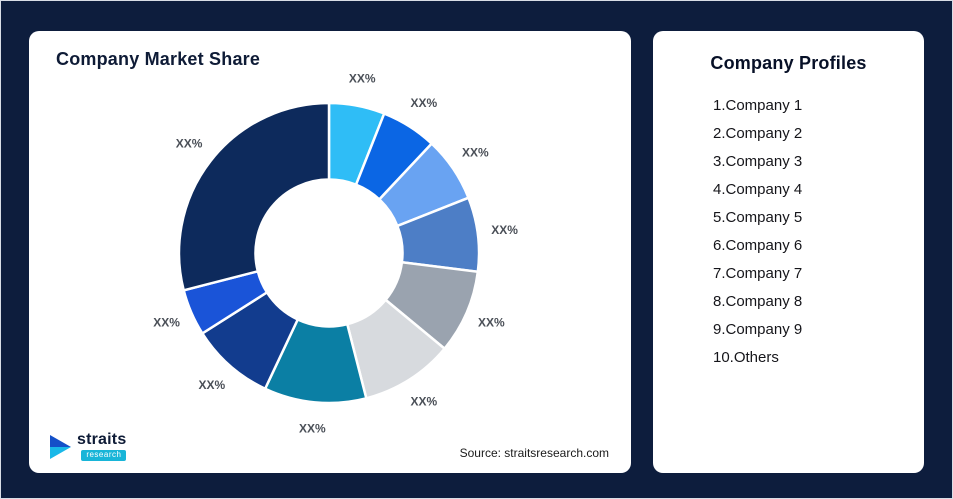 This screenshot has height=499, width=953. I want to click on list-item: 10.Others, so click(746, 357).